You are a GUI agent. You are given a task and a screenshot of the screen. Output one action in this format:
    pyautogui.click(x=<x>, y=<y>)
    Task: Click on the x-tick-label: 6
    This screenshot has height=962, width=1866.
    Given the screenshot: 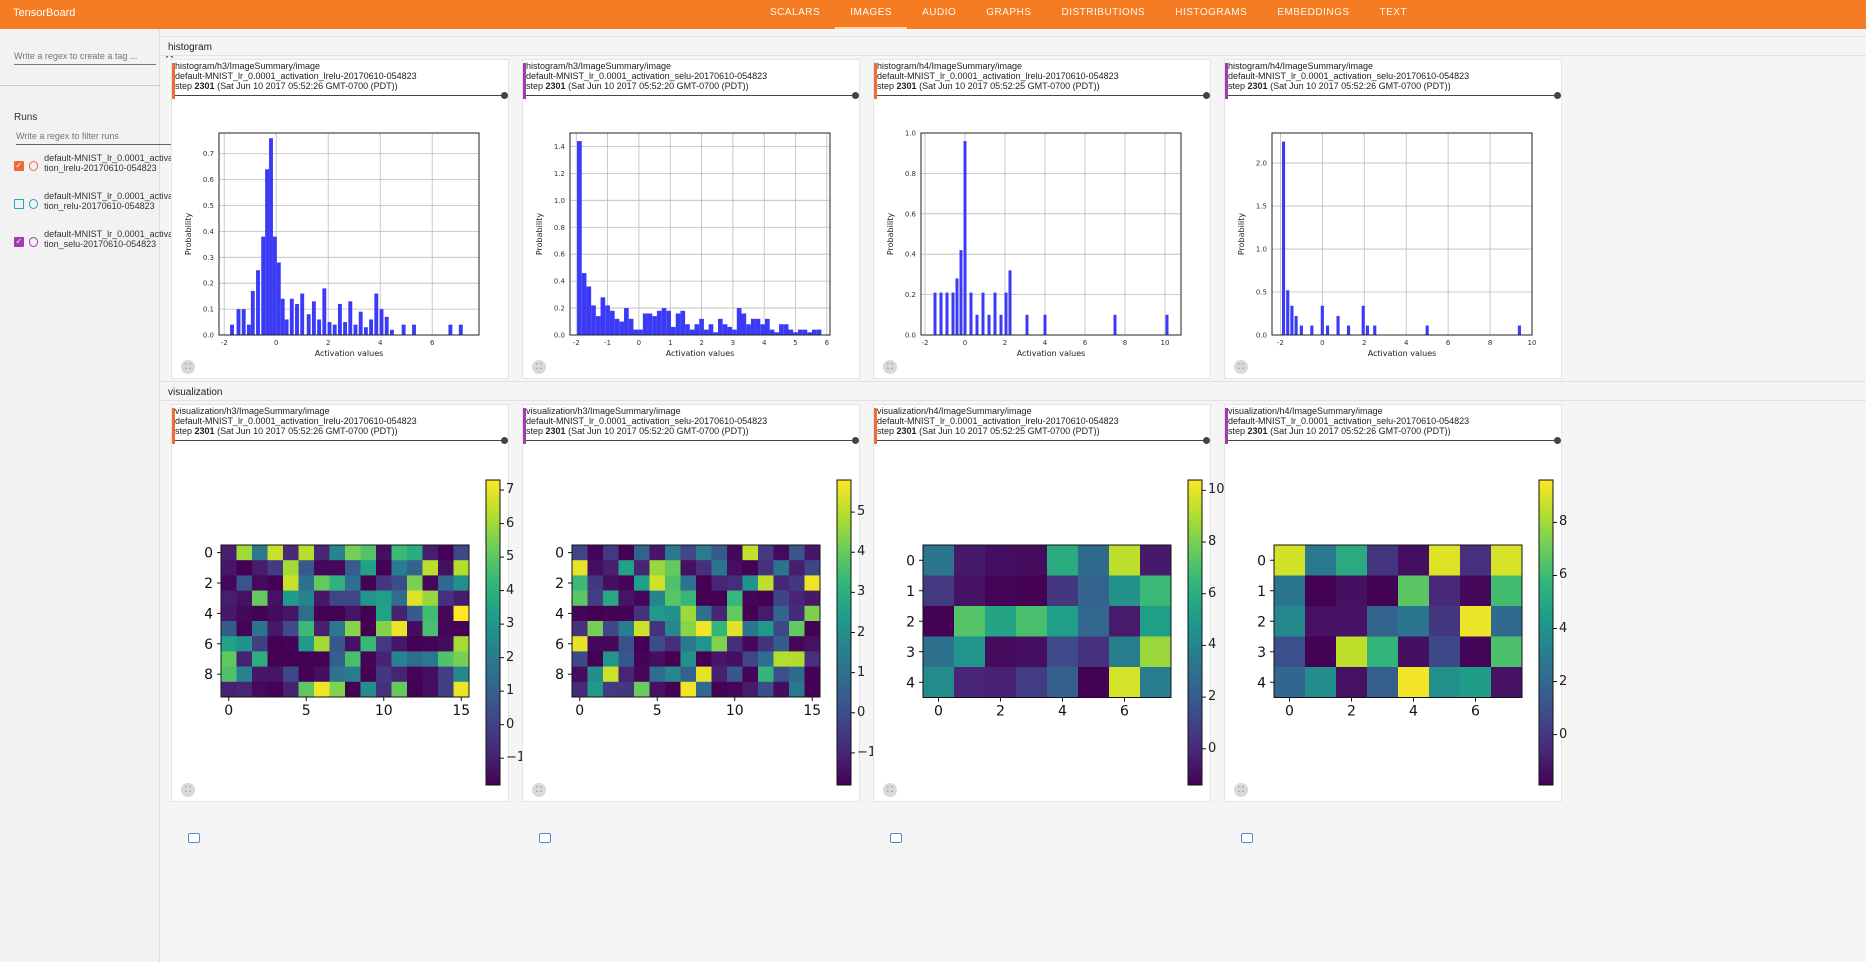 What is the action you would take?
    pyautogui.click(x=1085, y=343)
    